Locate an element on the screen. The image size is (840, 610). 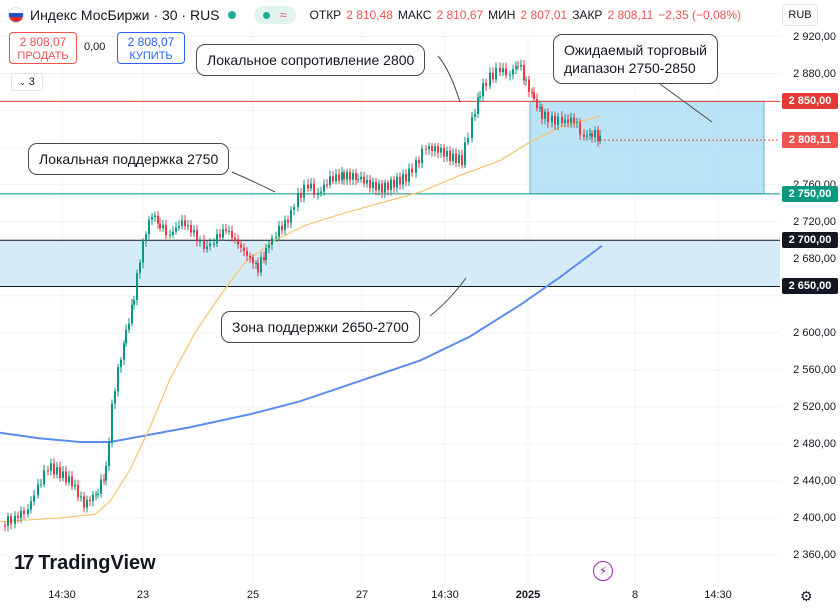
wave-icon: ≈ is located at coordinates (283, 15).